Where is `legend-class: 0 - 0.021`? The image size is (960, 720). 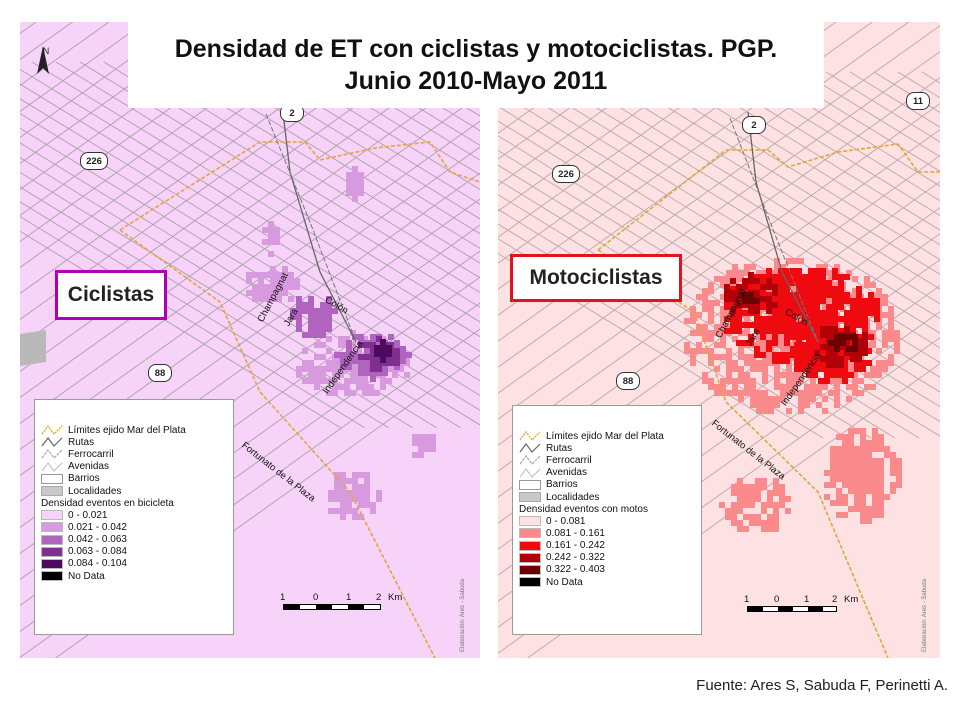
legend-class: 0 - 0.021 is located at coordinates (134, 515).